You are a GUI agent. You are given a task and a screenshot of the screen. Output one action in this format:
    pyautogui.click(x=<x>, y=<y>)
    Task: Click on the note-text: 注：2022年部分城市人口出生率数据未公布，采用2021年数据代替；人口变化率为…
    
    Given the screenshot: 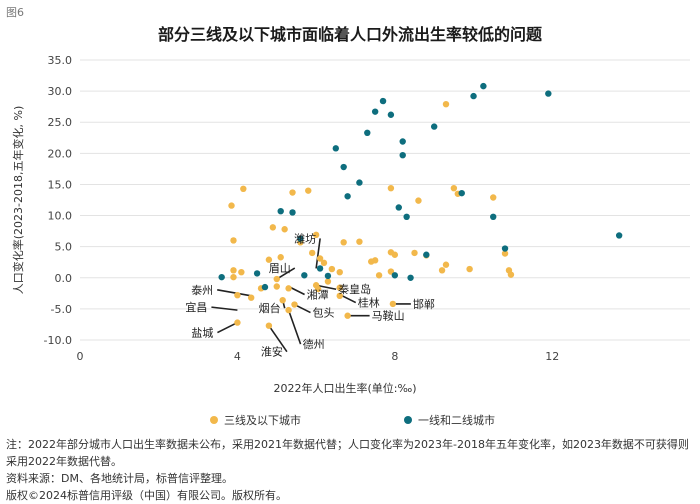 What is the action you would take?
    pyautogui.click(x=347, y=453)
    